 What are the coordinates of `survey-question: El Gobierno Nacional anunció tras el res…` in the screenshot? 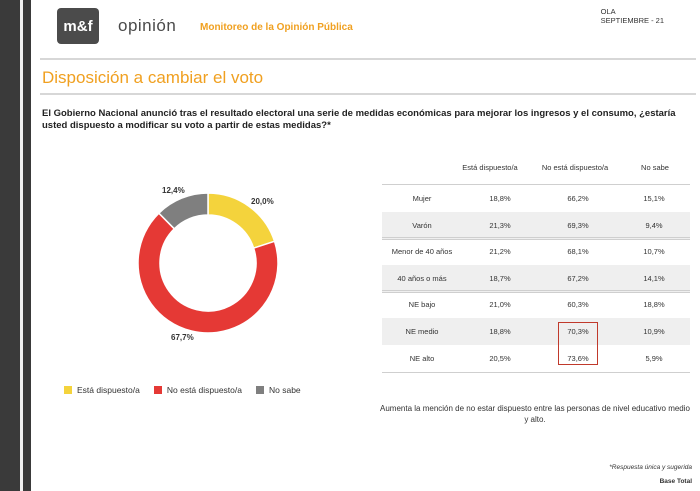 It's located at (359, 119).